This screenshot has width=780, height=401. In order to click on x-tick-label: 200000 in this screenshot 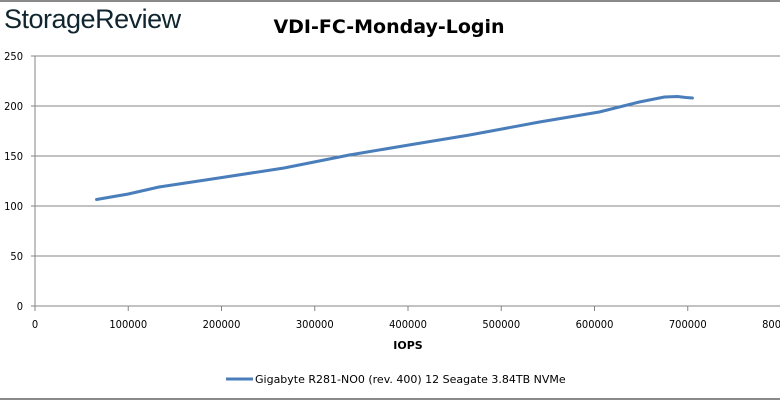, I will do `click(222, 324)`.